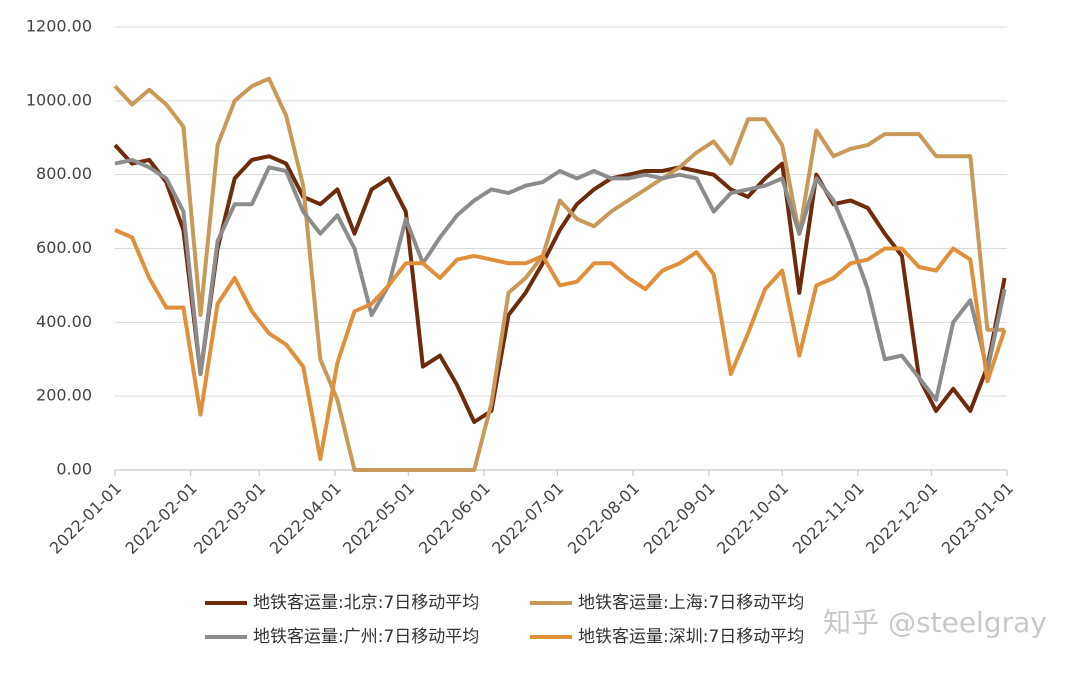  I want to click on y-tick-label: 0.00, so click(74, 469).